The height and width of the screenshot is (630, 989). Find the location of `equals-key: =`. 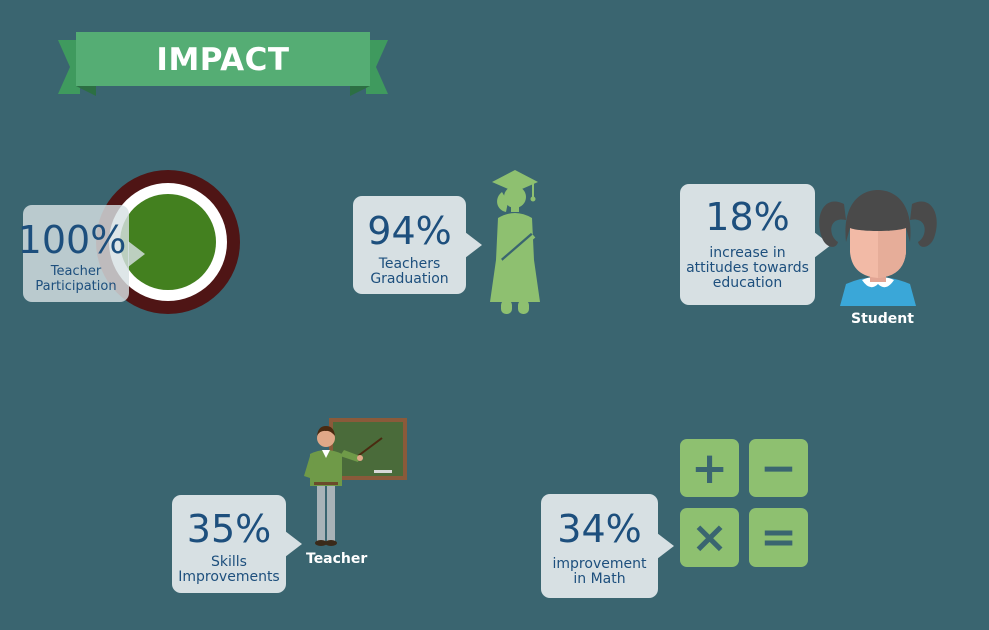

equals-key: = is located at coordinates (778, 537).